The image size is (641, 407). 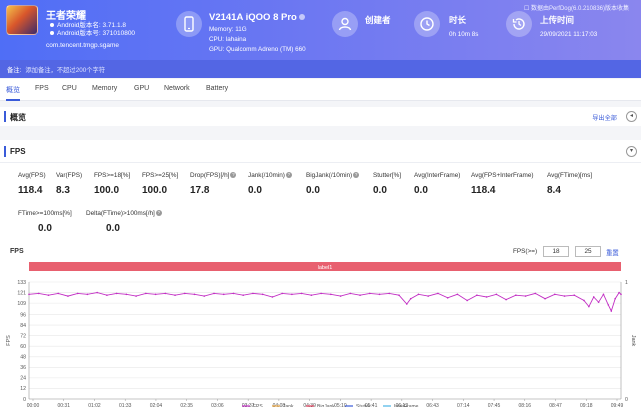 What do you see at coordinates (23, 336) in the screenshot?
I see `y-tick-label: 72` at bounding box center [23, 336].